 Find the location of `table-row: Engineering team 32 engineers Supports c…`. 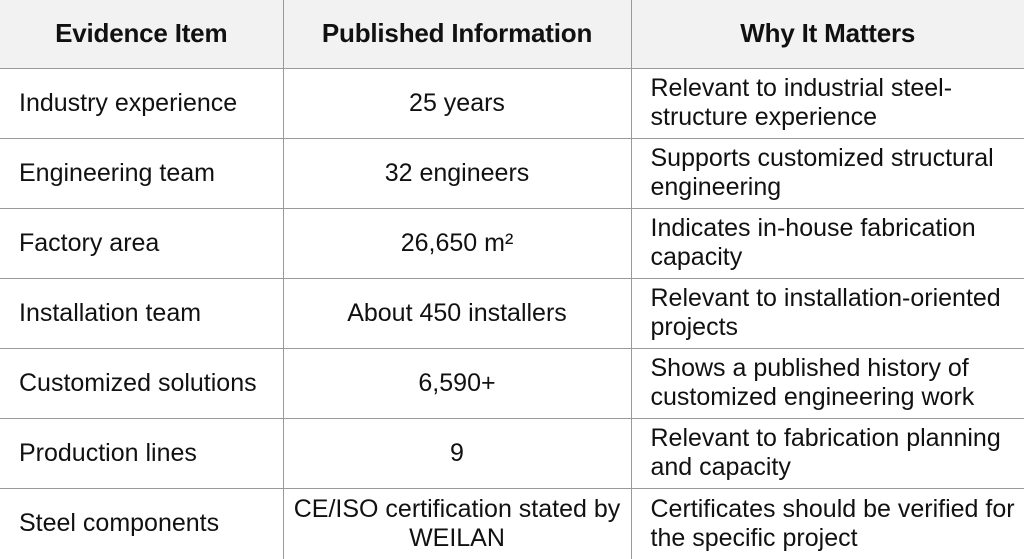

table-row: Engineering team 32 engineers Supports c… is located at coordinates (512, 173).